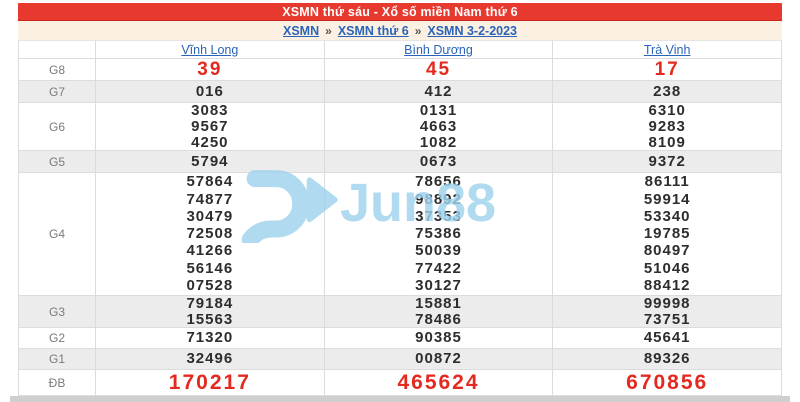 This screenshot has height=402, width=800. What do you see at coordinates (210, 251) in the screenshot?
I see `result-number: 41266` at bounding box center [210, 251].